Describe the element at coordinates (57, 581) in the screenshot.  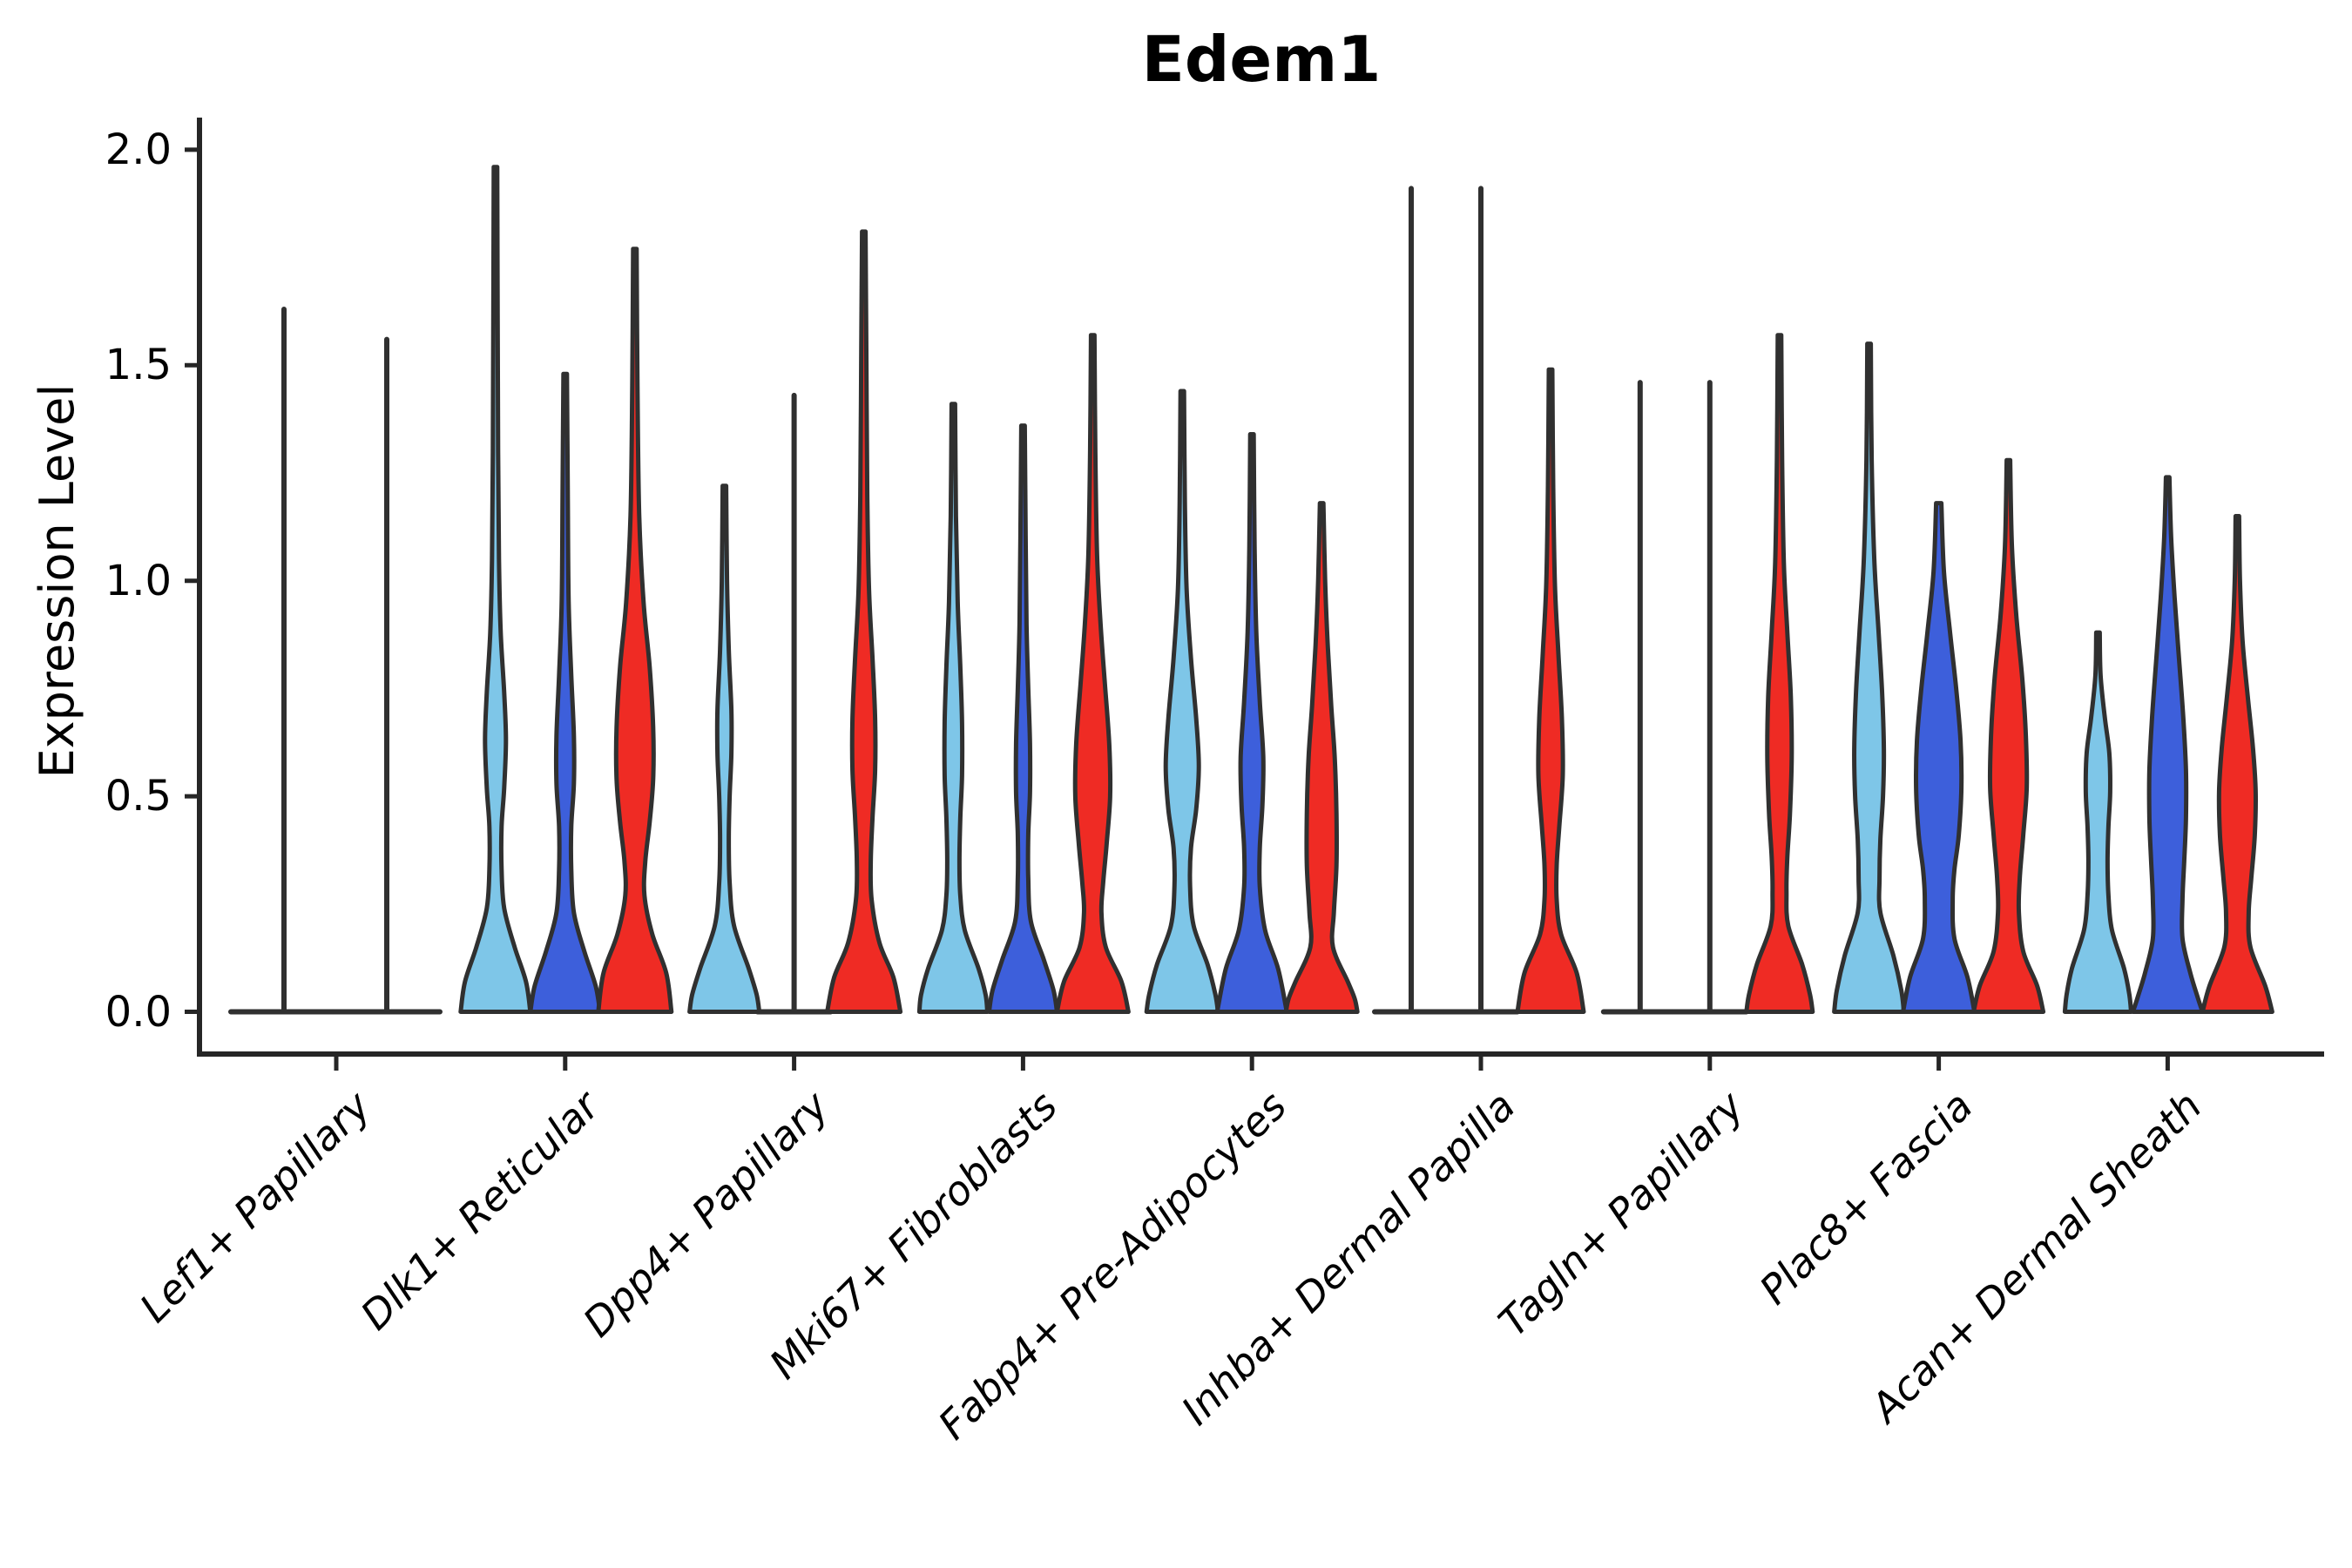
I see `y-axis-label: Expression Level` at that location.